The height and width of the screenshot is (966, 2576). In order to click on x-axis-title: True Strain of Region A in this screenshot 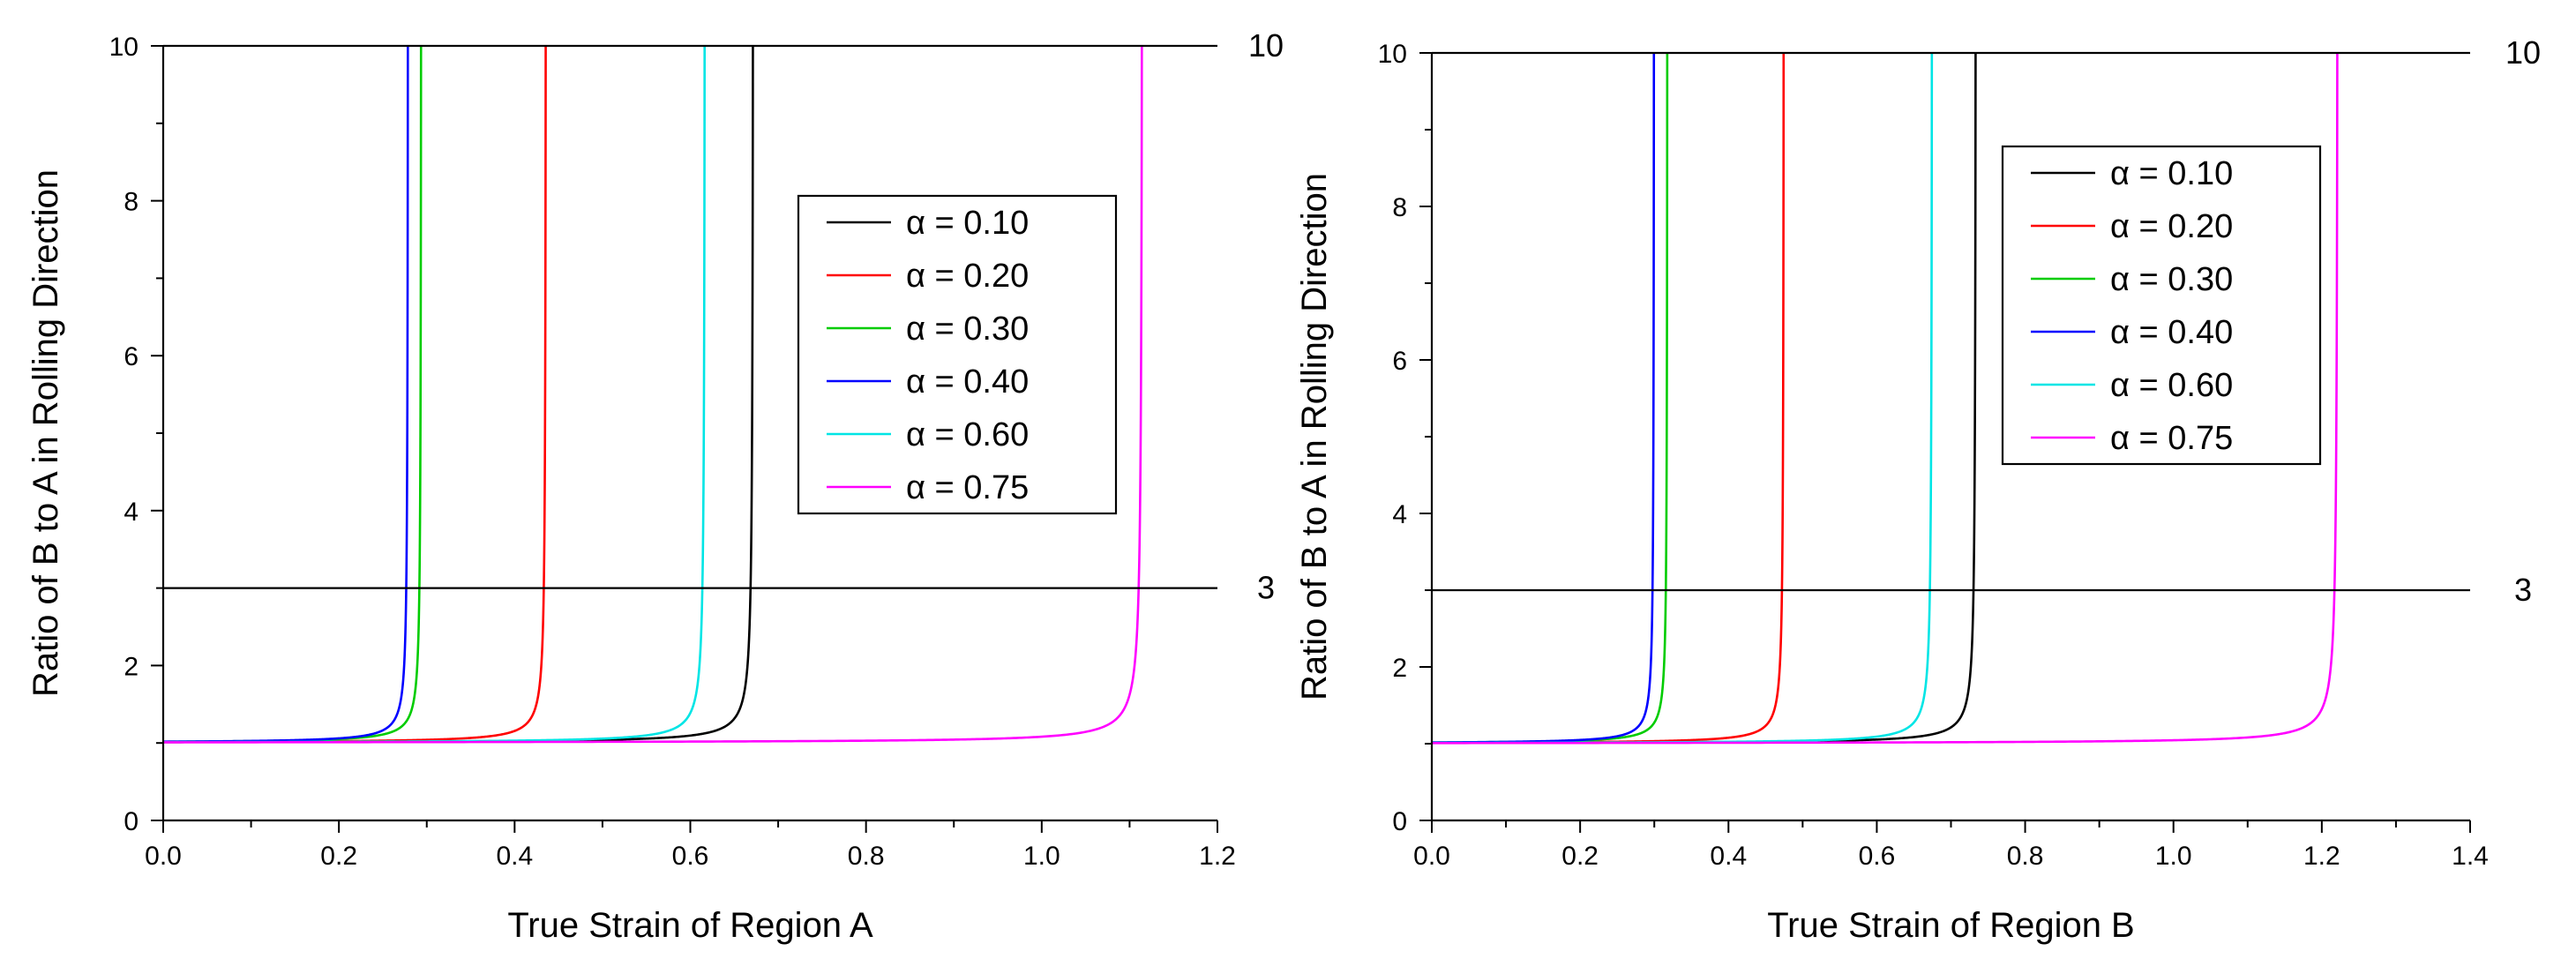, I will do `click(690, 926)`.